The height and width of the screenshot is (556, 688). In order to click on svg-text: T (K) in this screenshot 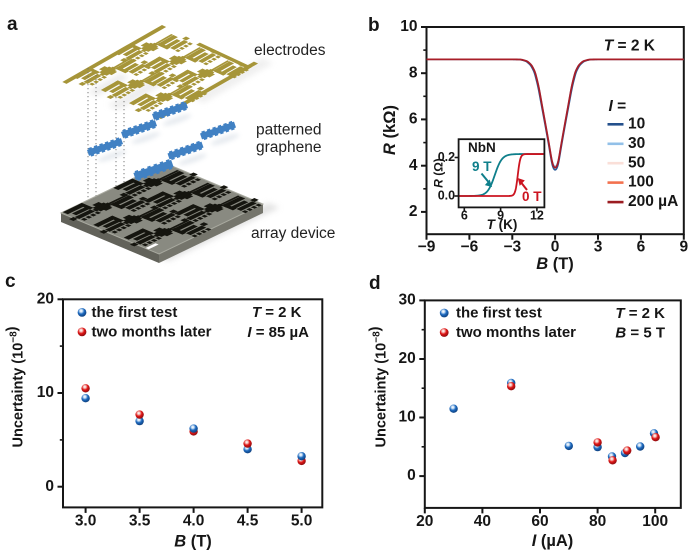, I will do `click(502, 224)`.